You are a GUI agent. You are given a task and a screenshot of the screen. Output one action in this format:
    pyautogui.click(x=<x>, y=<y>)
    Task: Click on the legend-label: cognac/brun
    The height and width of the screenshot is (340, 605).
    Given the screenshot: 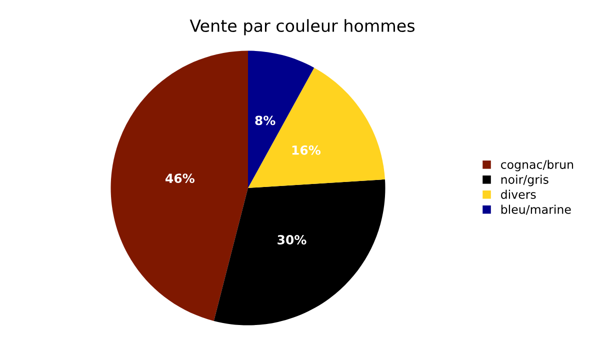 What is the action you would take?
    pyautogui.click(x=537, y=166)
    